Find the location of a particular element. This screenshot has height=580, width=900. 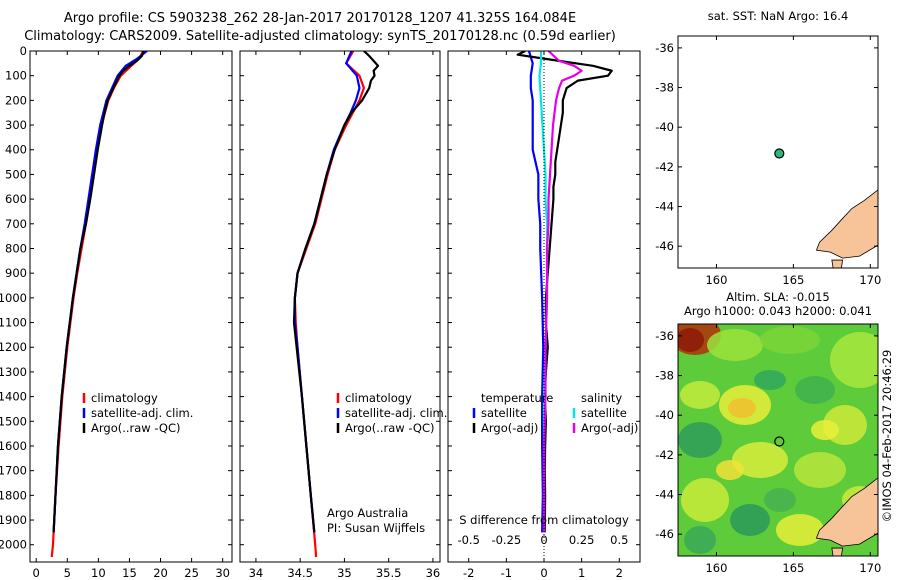

top-scale-tick-label: -0.5 is located at coordinates (468, 540).